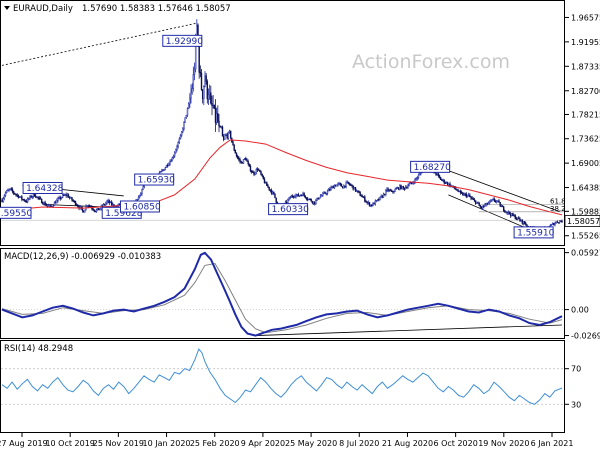 This screenshot has height=450, width=600. Describe the element at coordinates (535, 233) in the screenshot. I see `price-label-text: 1.55910` at that location.